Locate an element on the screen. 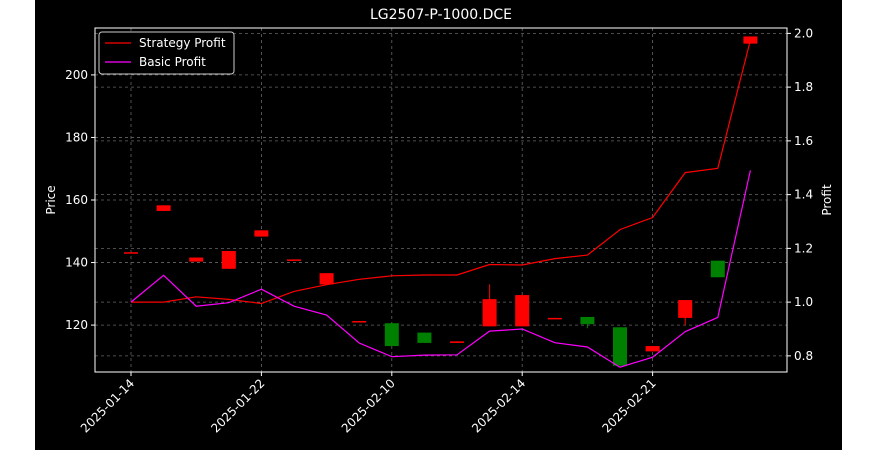 This screenshot has height=450, width=878. y-tick-label: 160 is located at coordinates (76, 200).